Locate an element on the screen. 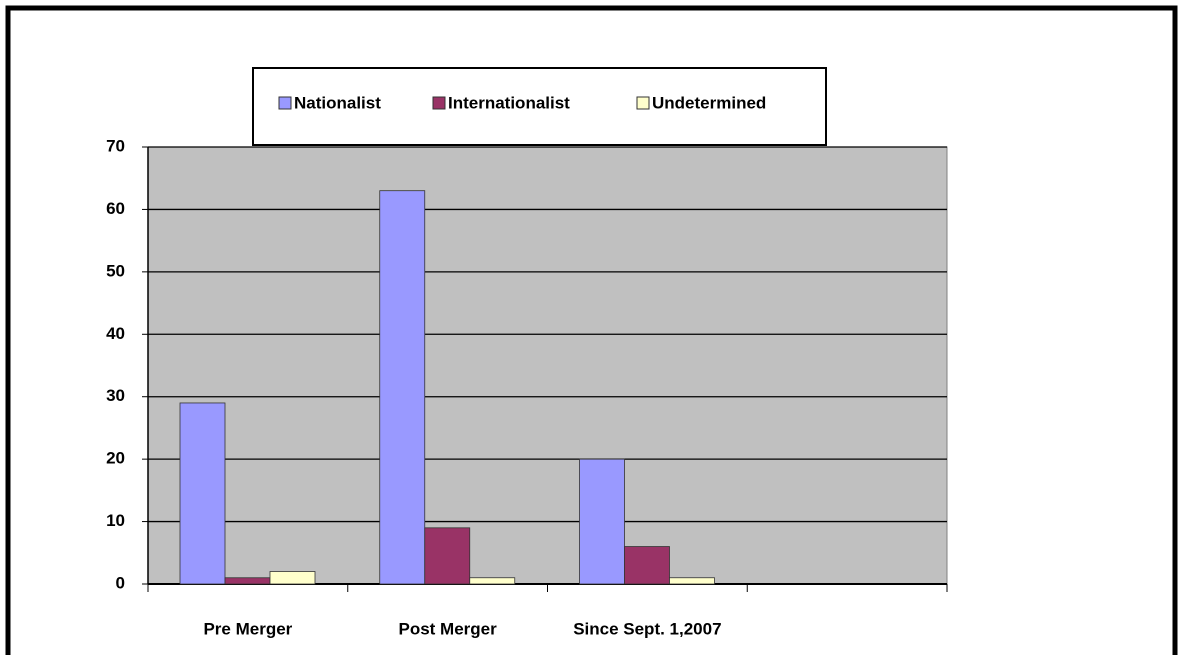 Image resolution: width=1183 pixels, height=655 pixels. y-tick-label: 70 is located at coordinates (115, 145).